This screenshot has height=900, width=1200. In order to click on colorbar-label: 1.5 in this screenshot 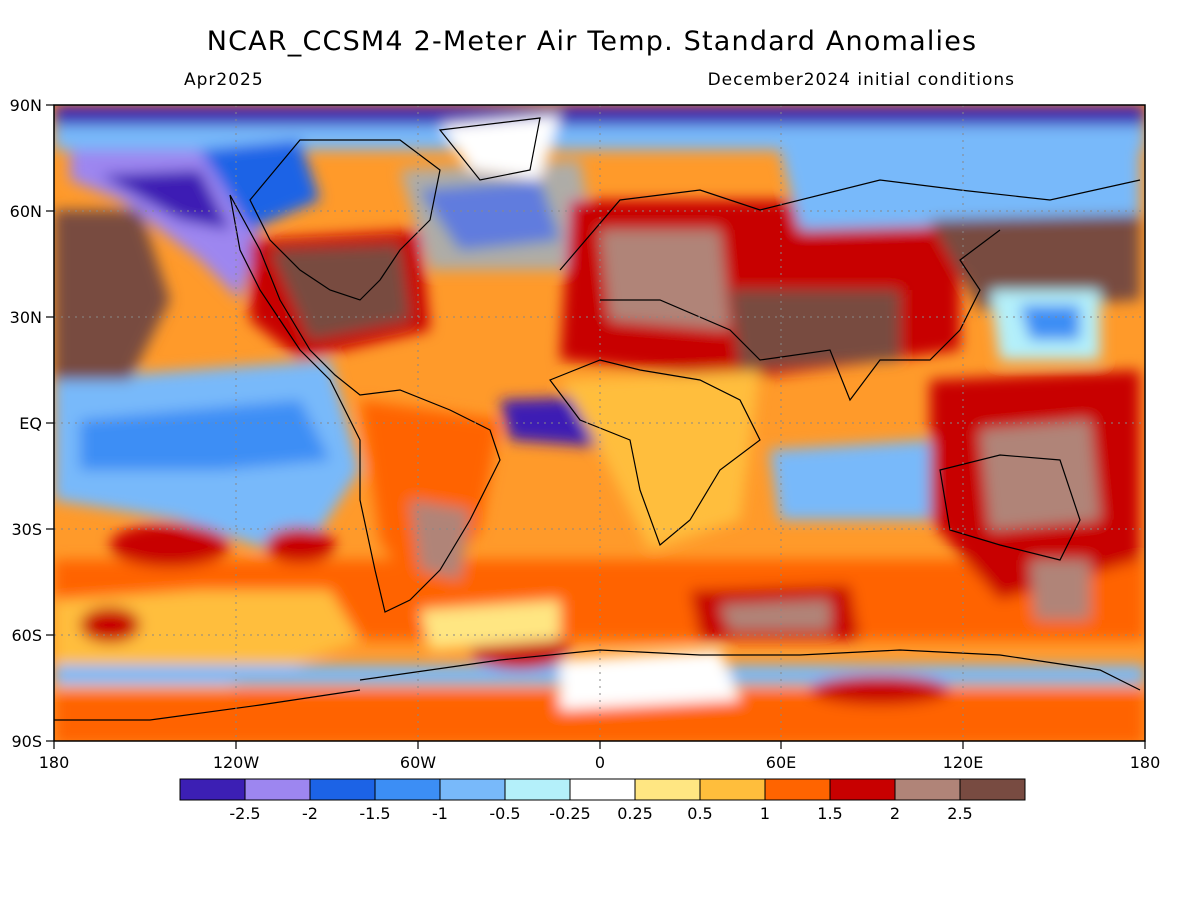, I will do `click(829, 813)`.